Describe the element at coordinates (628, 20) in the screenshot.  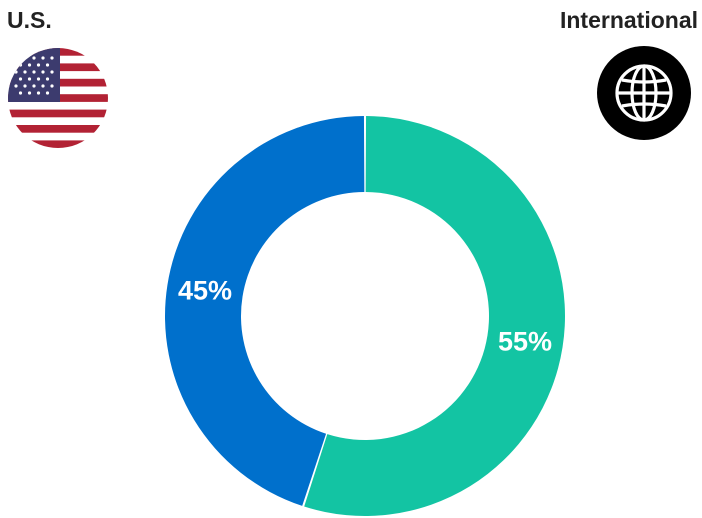
I see `international-label: International` at that location.